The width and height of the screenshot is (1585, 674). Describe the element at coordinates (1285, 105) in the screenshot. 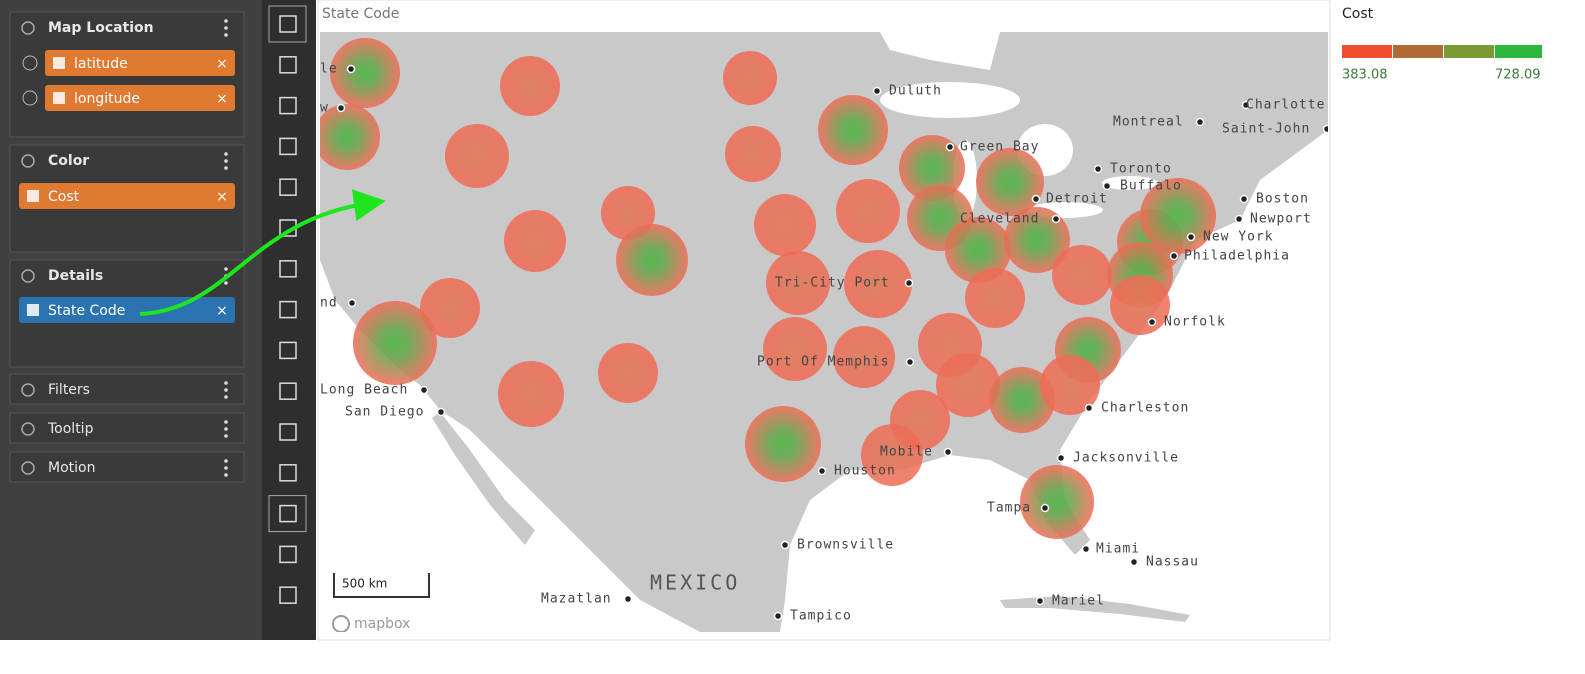

I see `city-label: Charlotte` at that location.